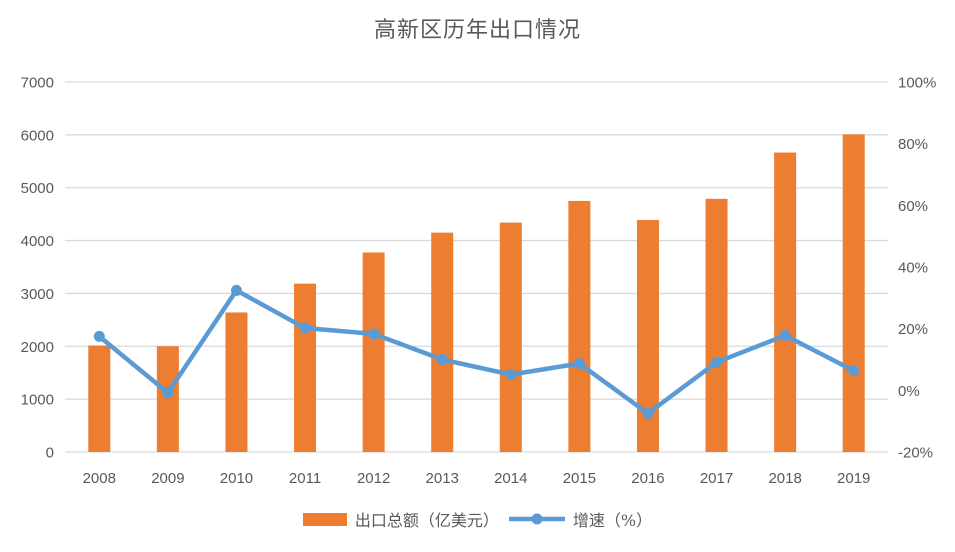  I want to click on x-tick-label: 2012, so click(373, 478).